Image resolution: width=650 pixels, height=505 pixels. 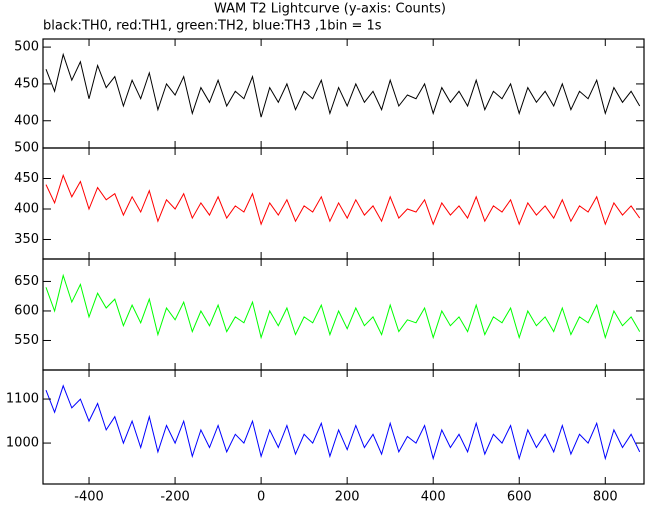 What do you see at coordinates (26, 239) in the screenshot?
I see `y-tick-label: 350` at bounding box center [26, 239].